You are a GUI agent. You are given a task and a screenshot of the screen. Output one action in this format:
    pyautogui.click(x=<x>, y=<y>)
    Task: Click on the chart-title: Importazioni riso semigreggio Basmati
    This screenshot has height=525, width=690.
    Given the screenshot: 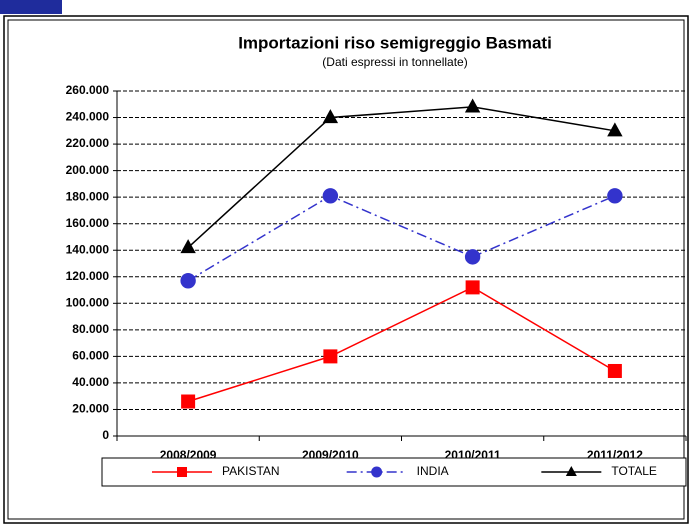 What is the action you would take?
    pyautogui.click(x=395, y=42)
    